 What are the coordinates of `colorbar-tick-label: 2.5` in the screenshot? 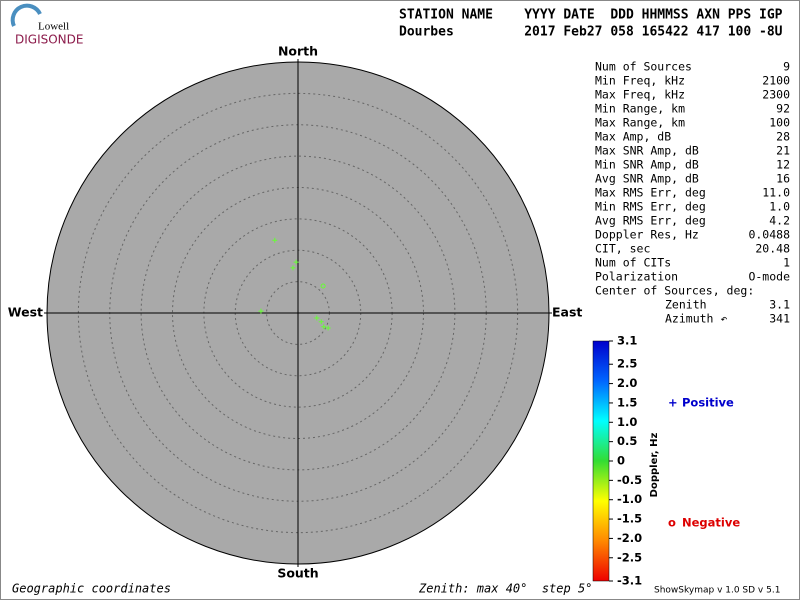 It's located at (627, 364).